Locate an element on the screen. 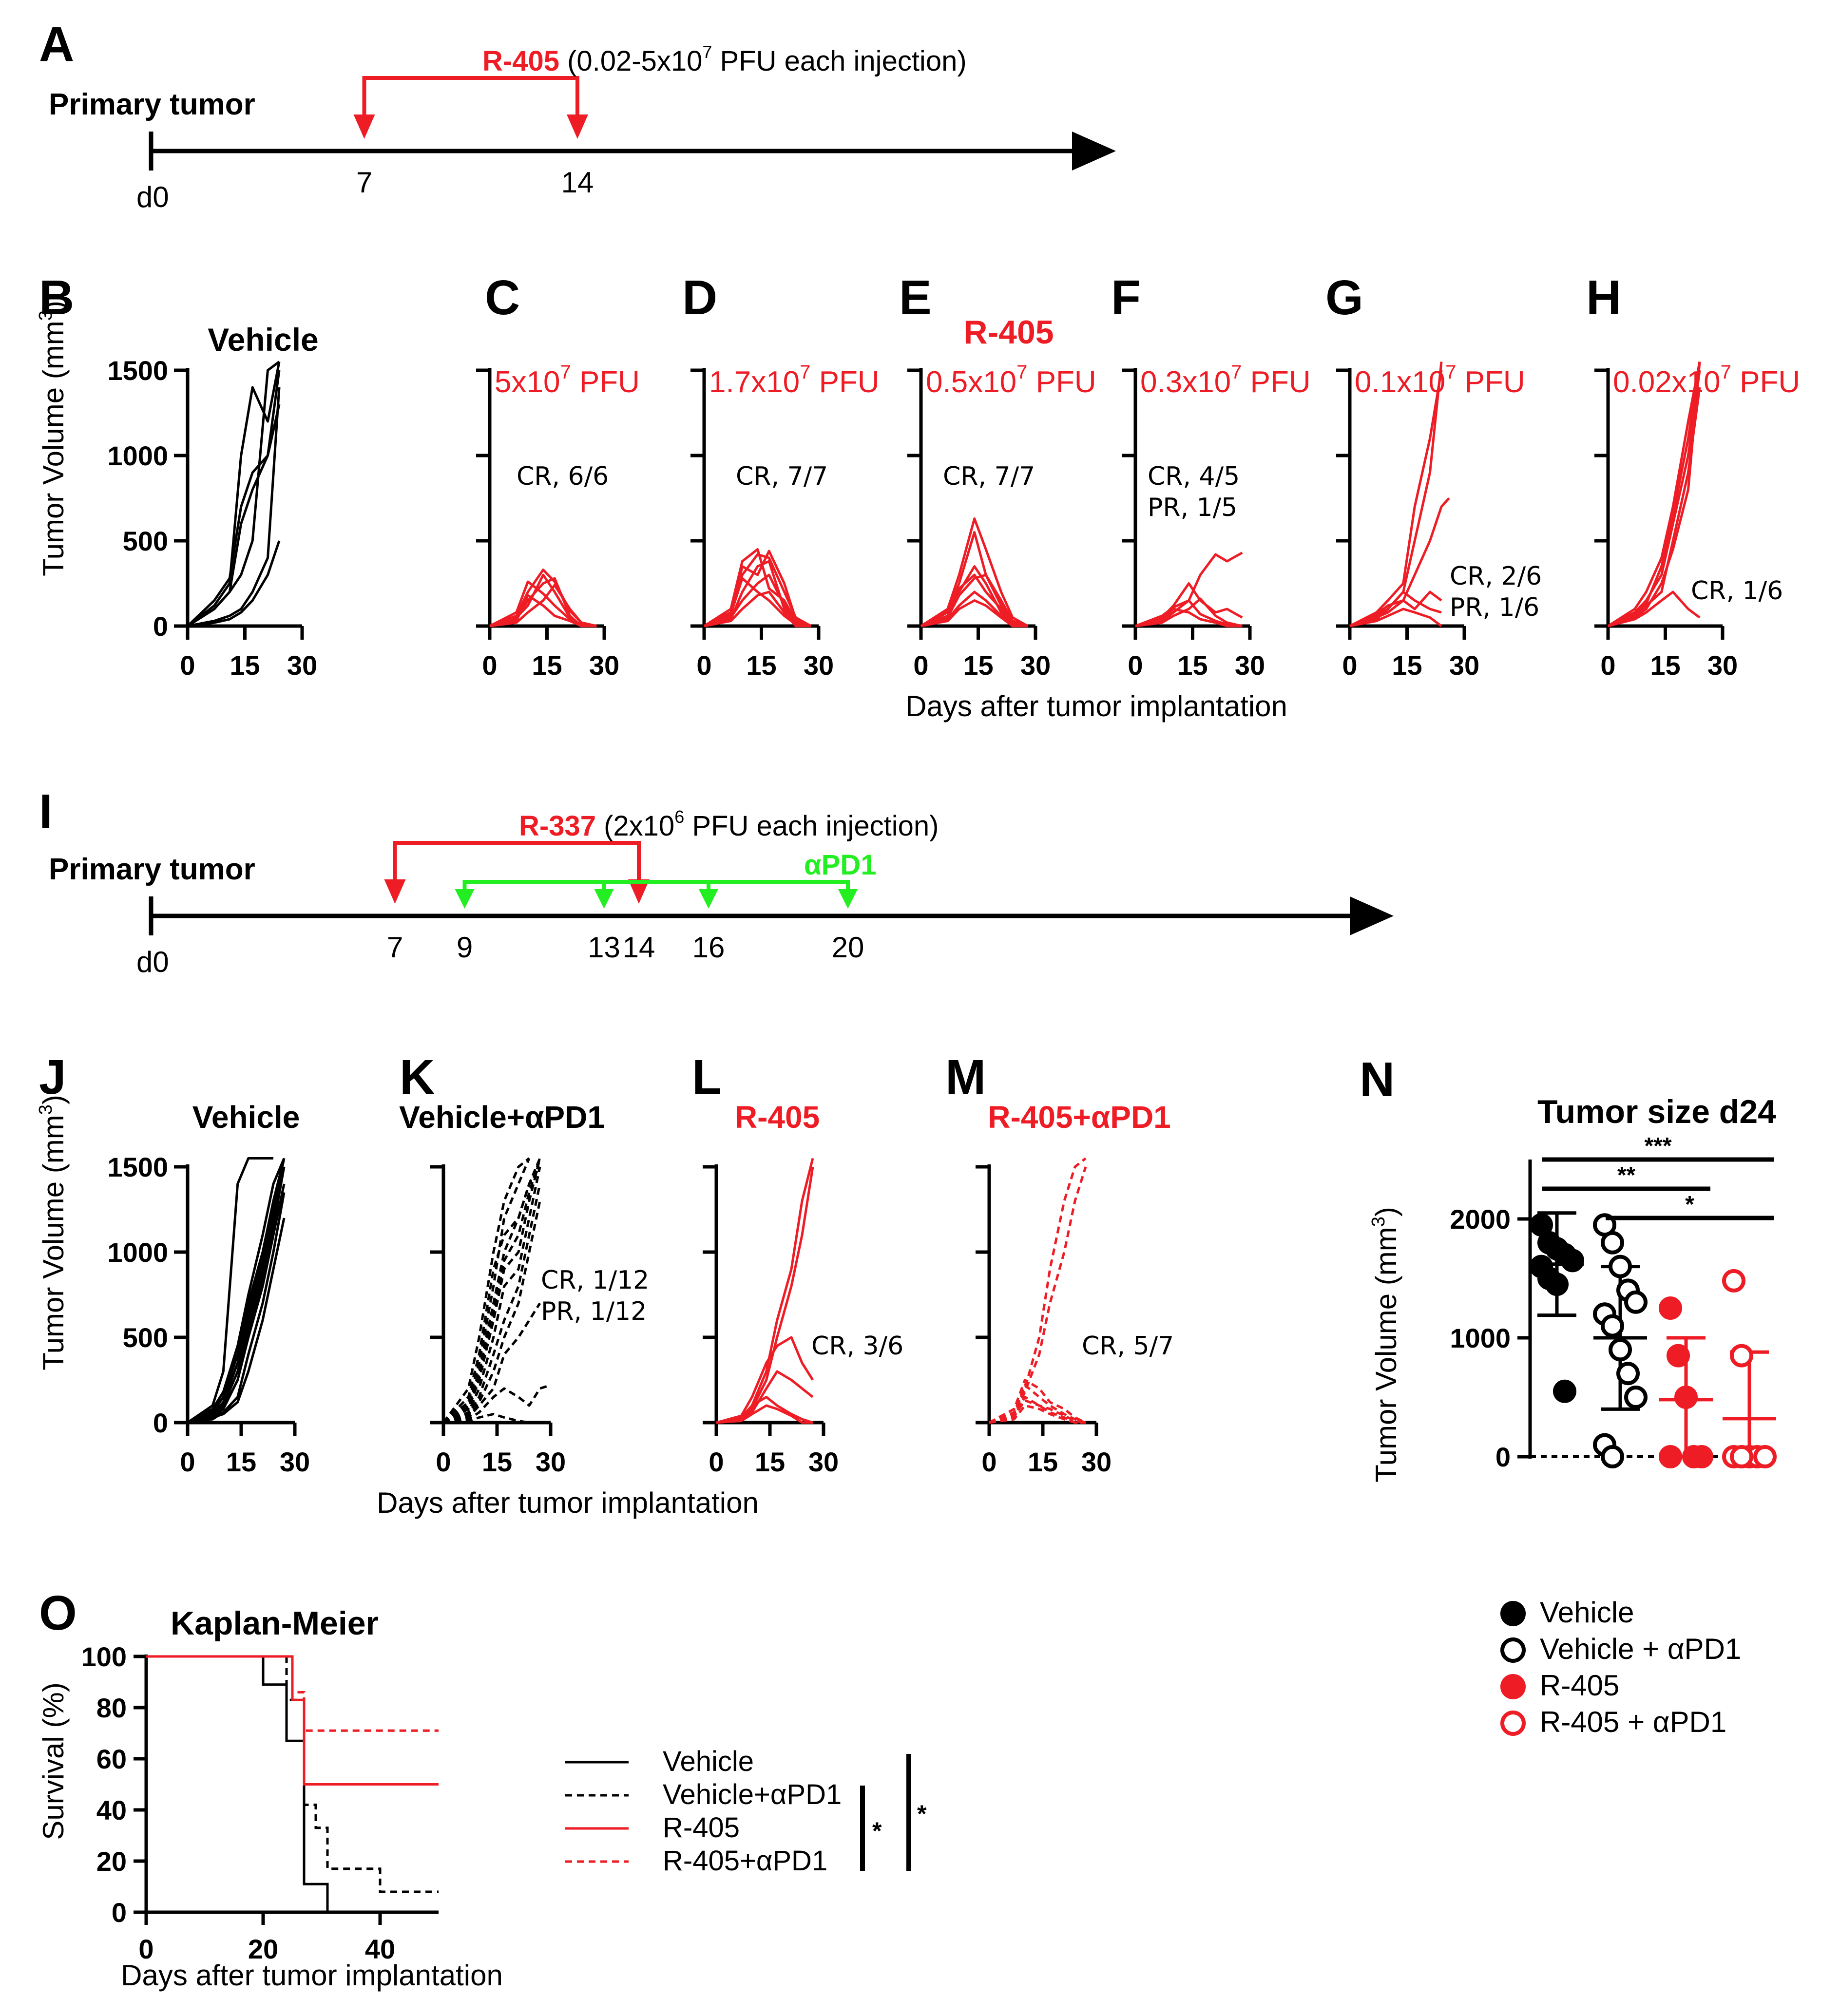 The height and width of the screenshot is (2016, 1821). annotation: CR, 5/7 is located at coordinates (1128, 1346).